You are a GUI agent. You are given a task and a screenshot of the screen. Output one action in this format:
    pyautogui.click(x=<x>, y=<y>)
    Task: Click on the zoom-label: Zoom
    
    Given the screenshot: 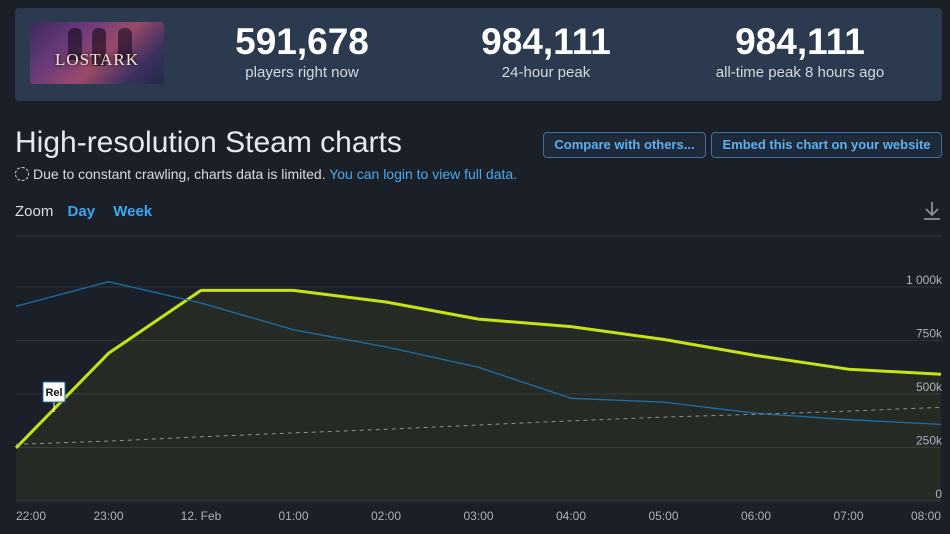 What is the action you would take?
    pyautogui.click(x=34, y=211)
    